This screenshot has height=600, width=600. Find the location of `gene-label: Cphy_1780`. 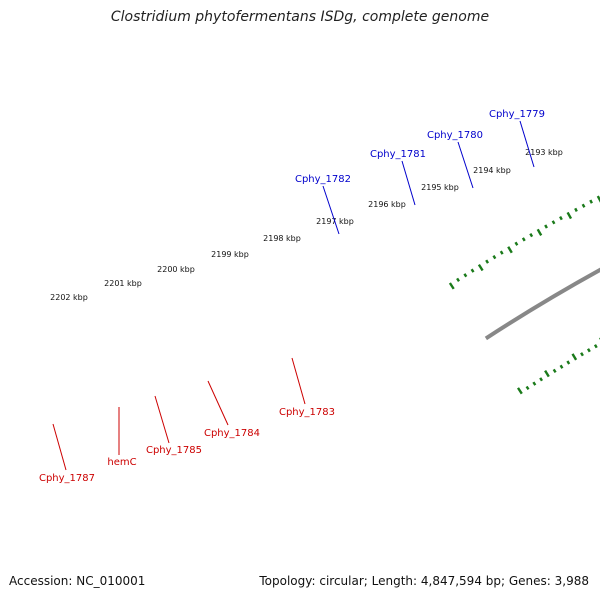

gene-label: Cphy_1780 is located at coordinates (455, 135).